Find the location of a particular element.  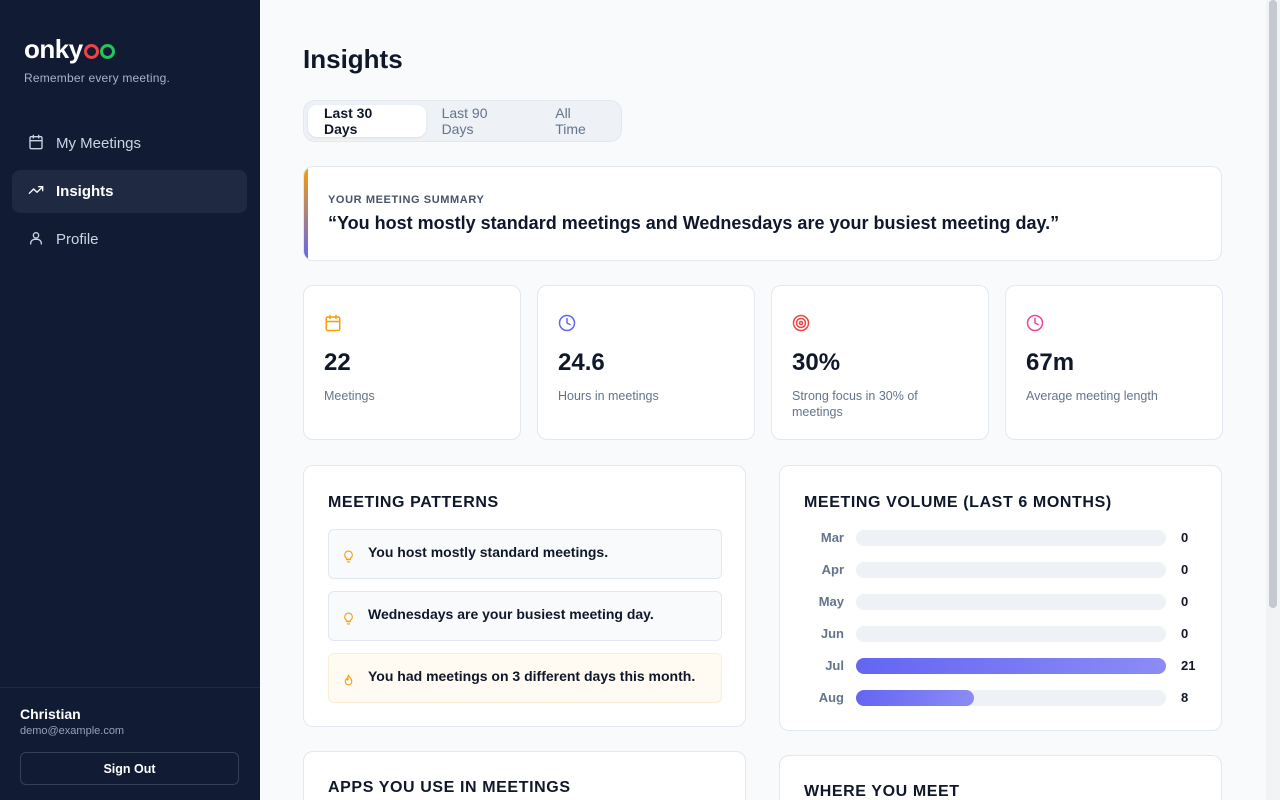

summary-accent-bar is located at coordinates (306, 213).